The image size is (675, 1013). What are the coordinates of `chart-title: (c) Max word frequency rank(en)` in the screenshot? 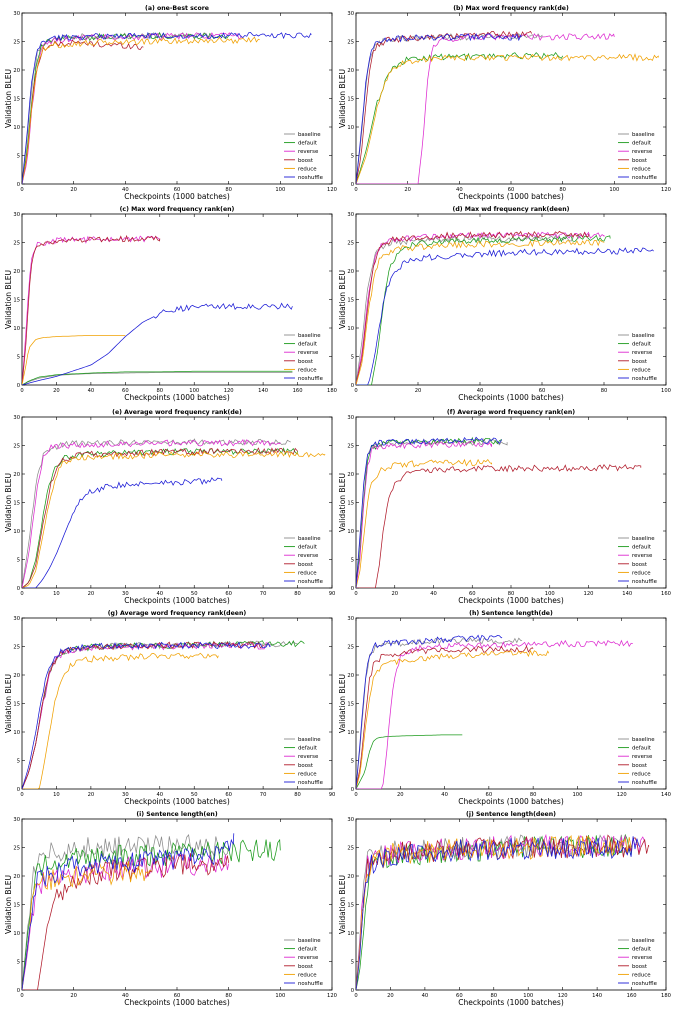 It's located at (177, 209).